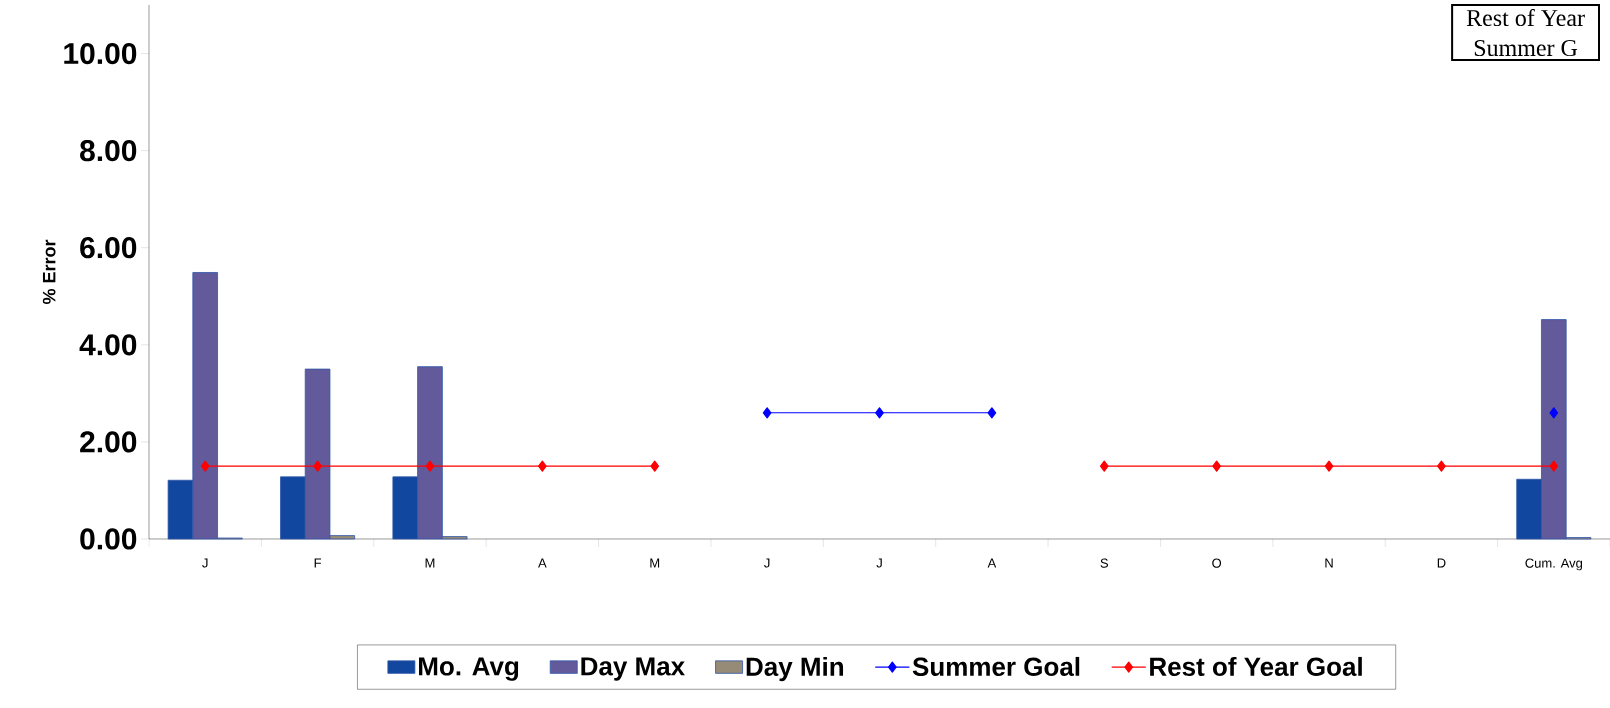  What do you see at coordinates (100, 53) in the screenshot?
I see `y-tick-label: 10.00` at bounding box center [100, 53].